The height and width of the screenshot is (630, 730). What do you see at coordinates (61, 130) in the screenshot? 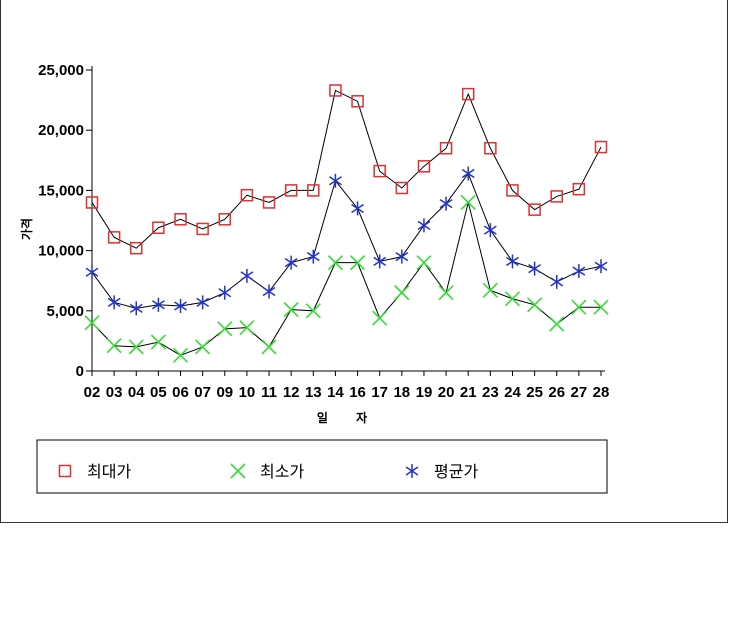
I see `y-tick-label: 20,000` at bounding box center [61, 130].